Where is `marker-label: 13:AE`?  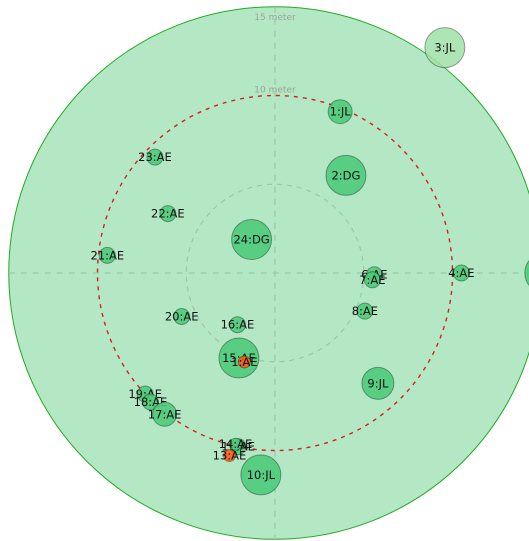 marker-label: 13:AE is located at coordinates (230, 456).